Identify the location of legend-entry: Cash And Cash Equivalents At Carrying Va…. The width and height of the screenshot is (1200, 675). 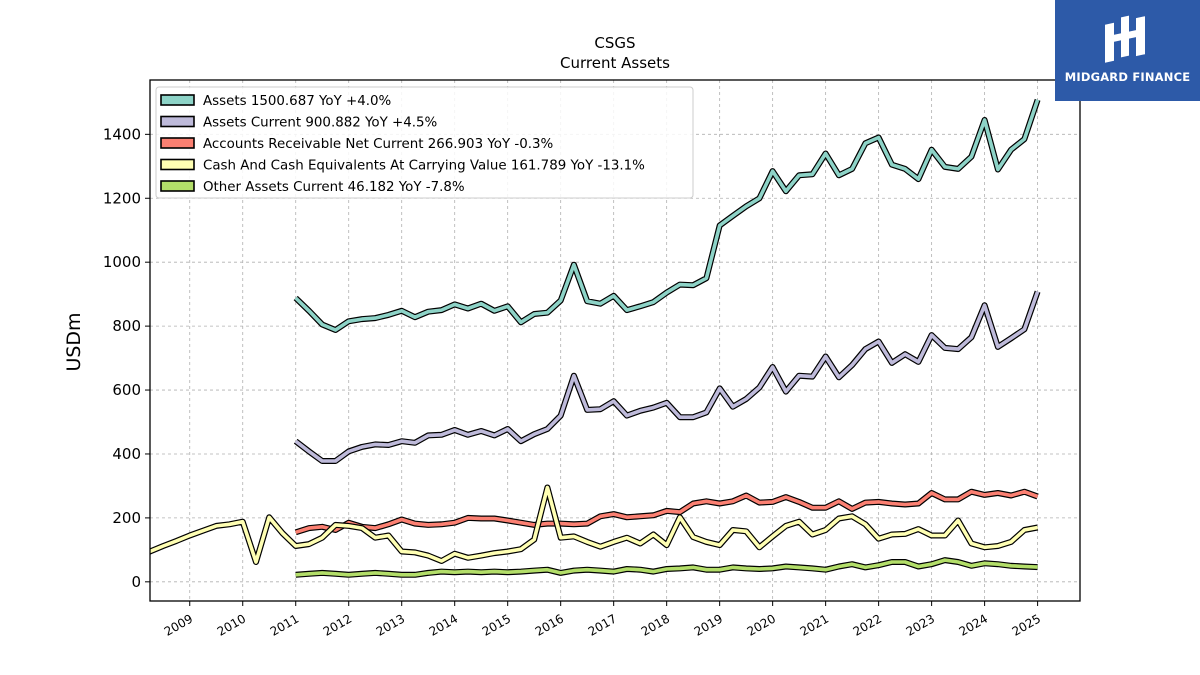
(424, 166).